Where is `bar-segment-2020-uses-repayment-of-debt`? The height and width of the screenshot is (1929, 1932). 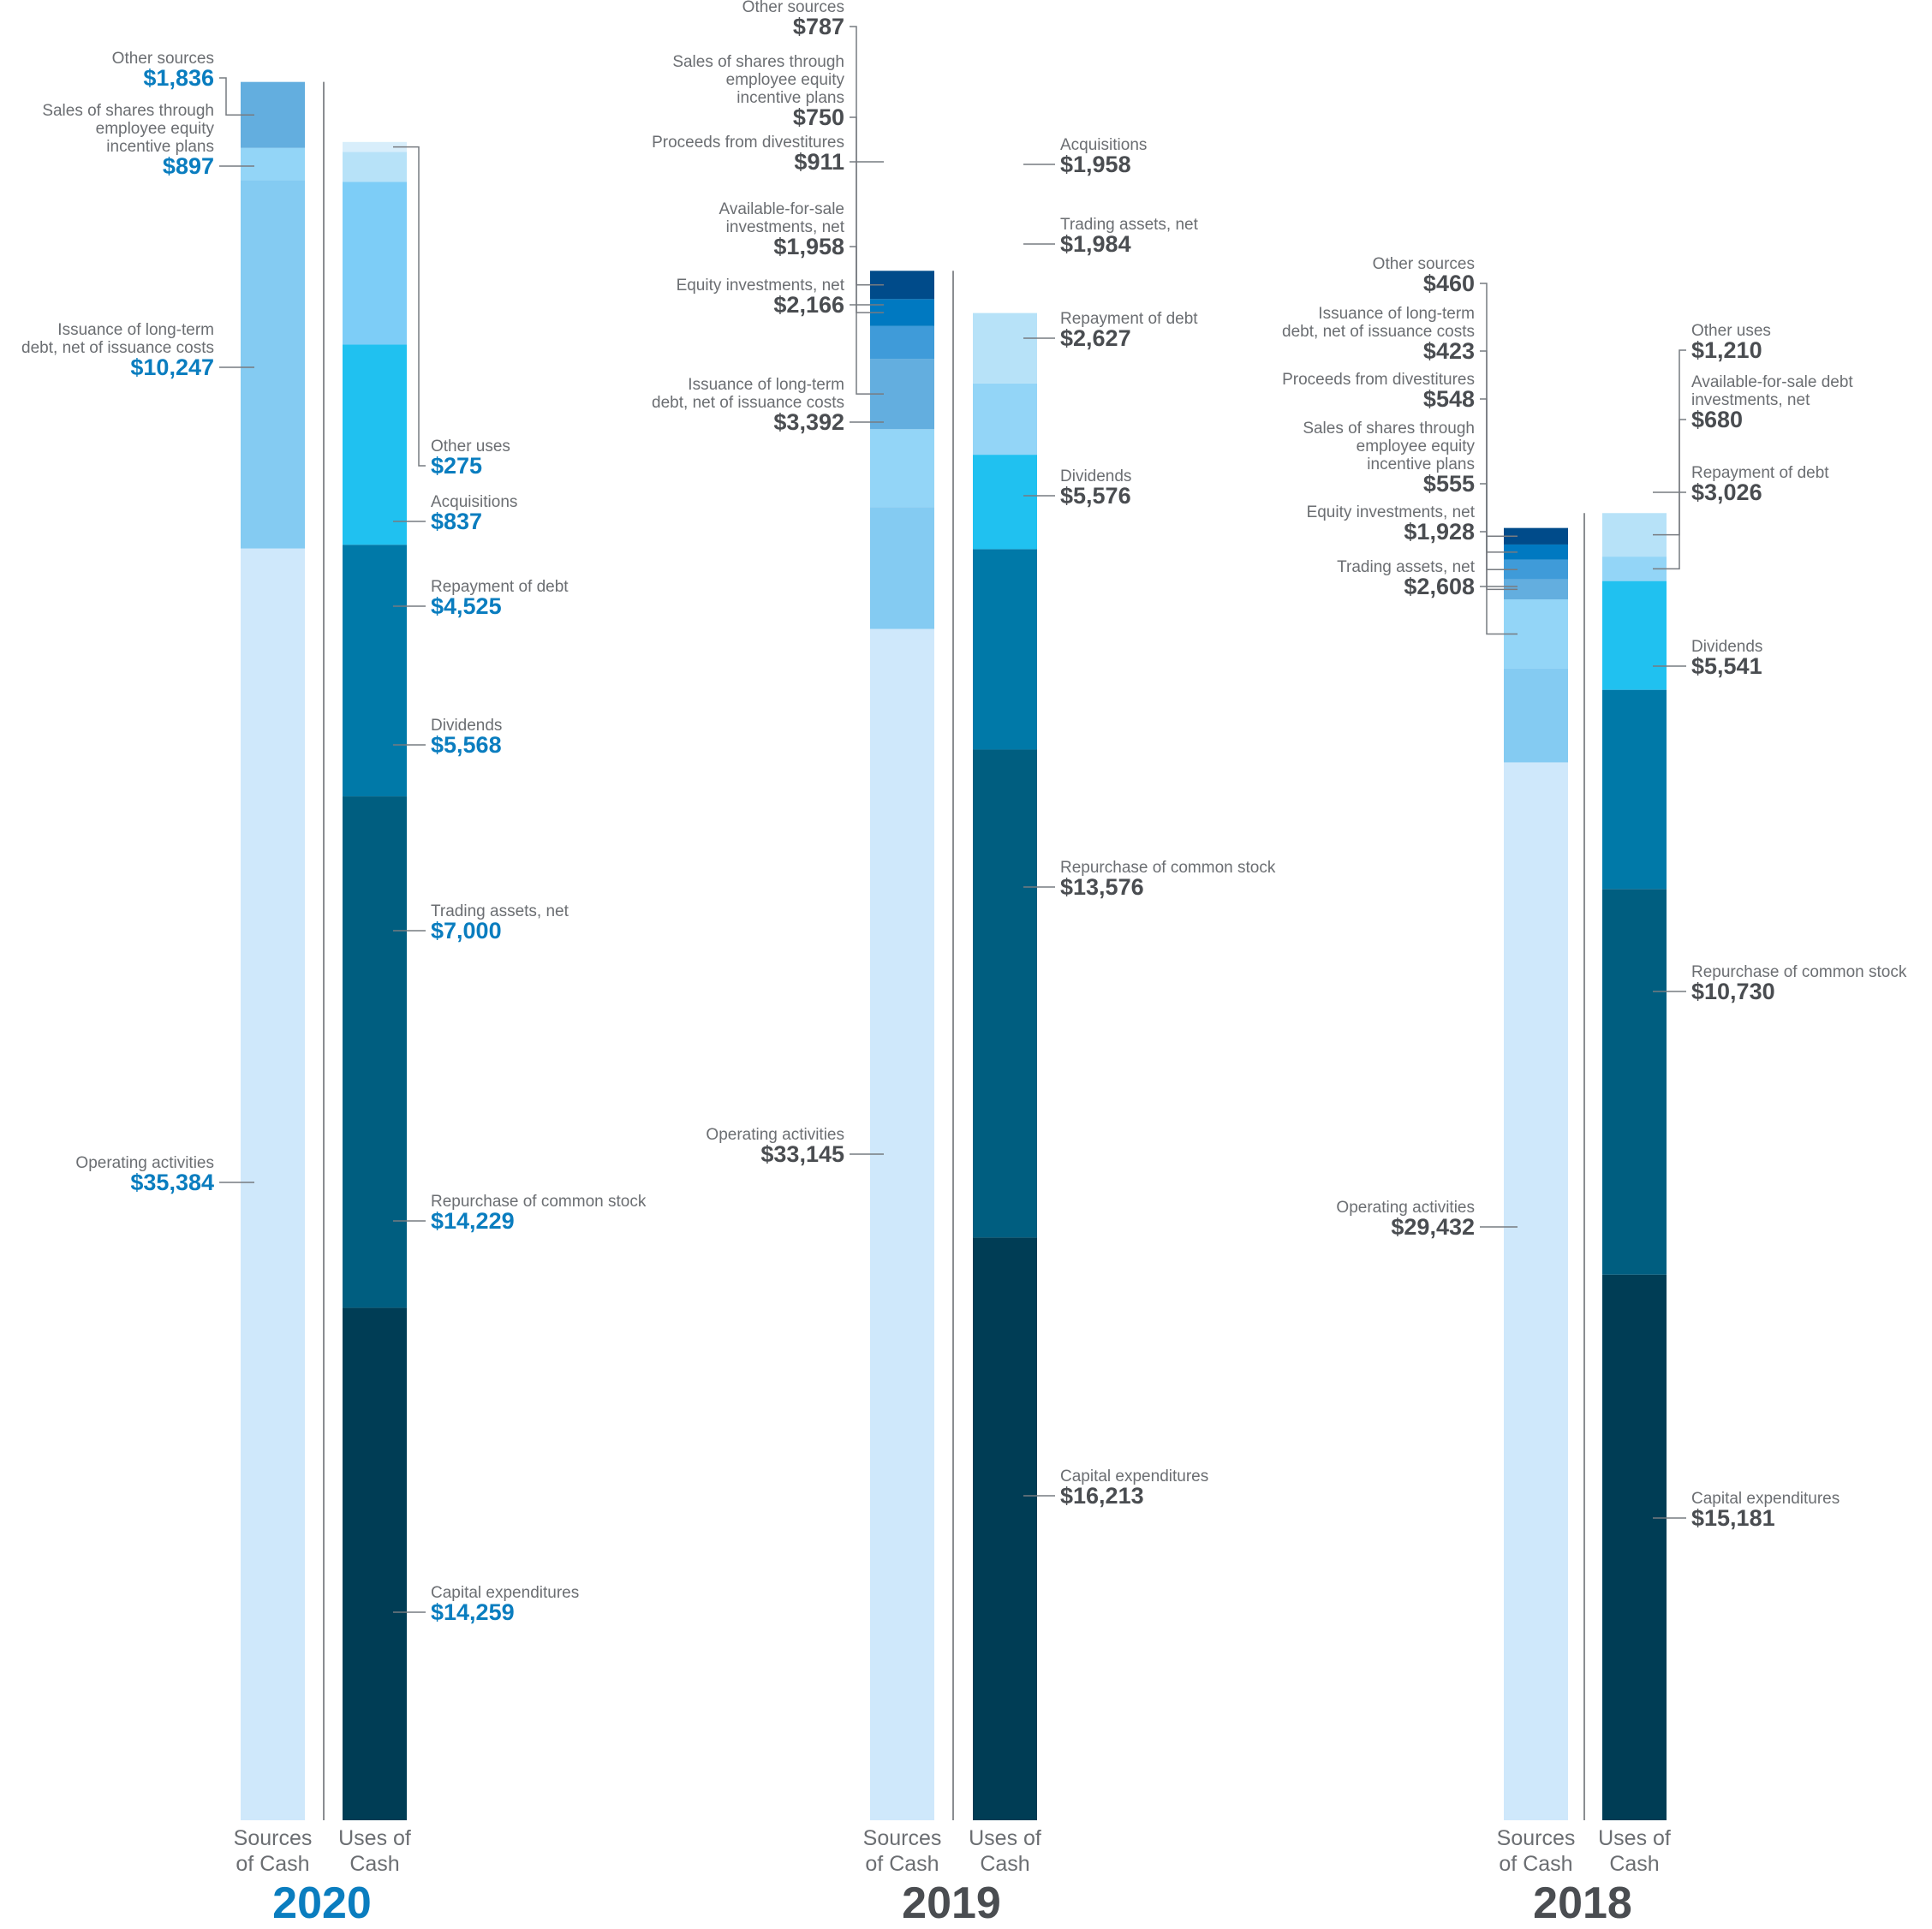 bar-segment-2020-uses-repayment-of-debt is located at coordinates (375, 263).